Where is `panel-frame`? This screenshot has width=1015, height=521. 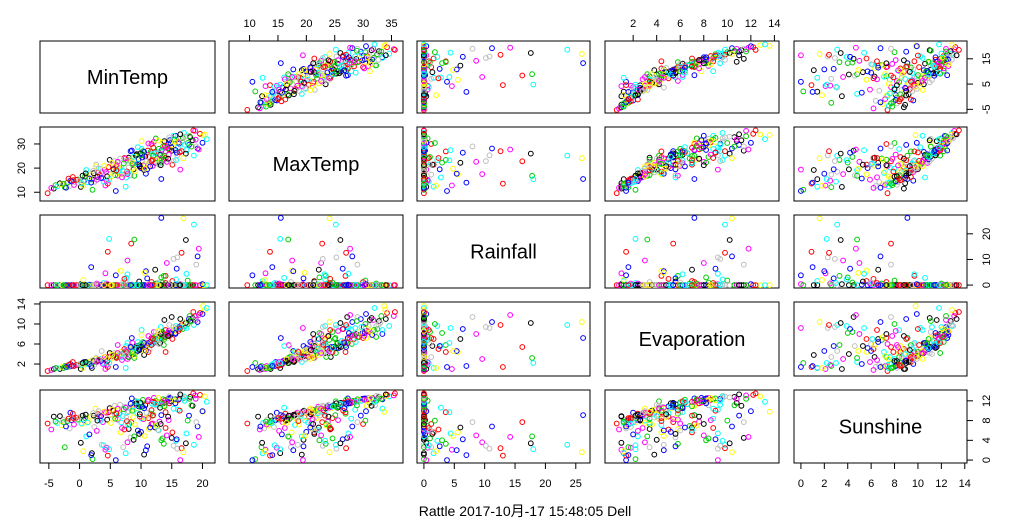 panel-frame is located at coordinates (503, 77).